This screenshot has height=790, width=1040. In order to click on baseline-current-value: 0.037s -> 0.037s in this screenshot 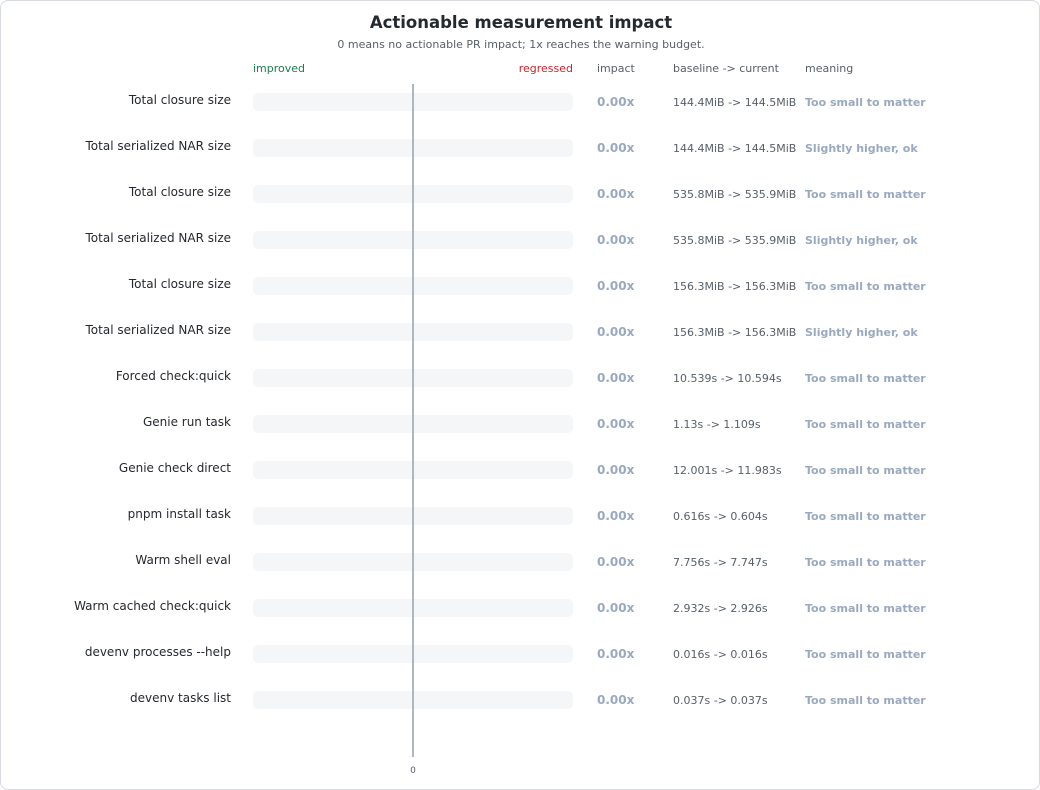, I will do `click(720, 700)`.